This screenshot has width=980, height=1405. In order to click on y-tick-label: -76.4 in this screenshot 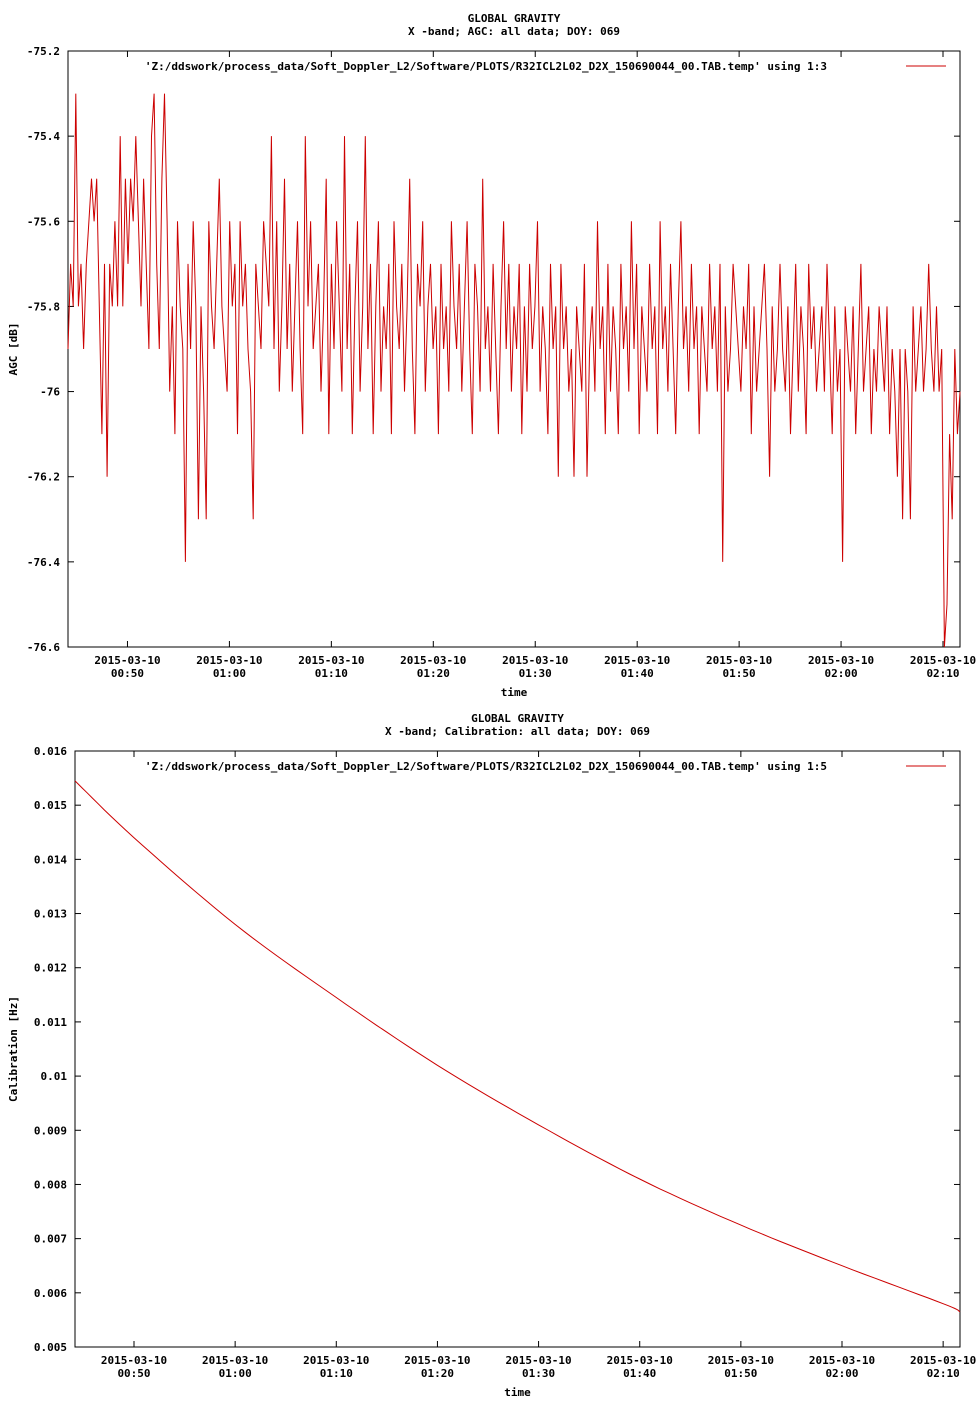, I will do `click(43, 562)`.